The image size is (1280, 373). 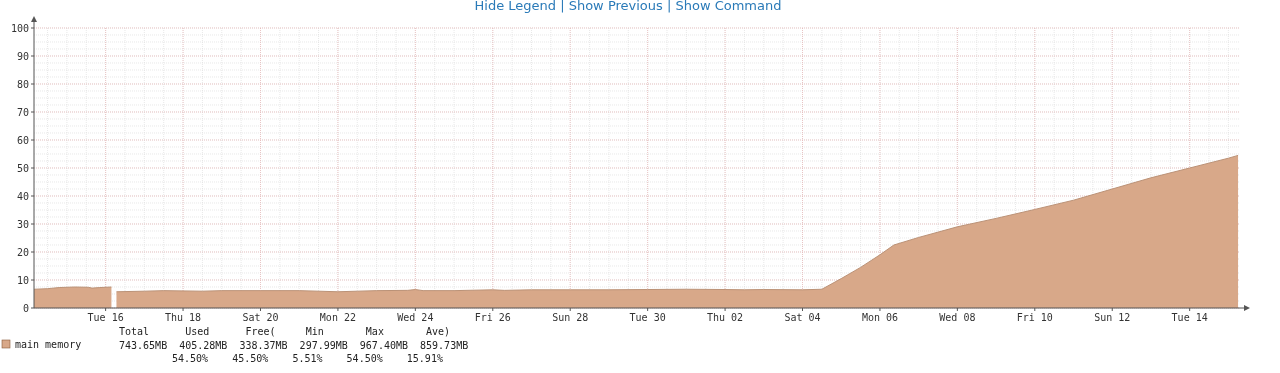 I want to click on x-tick-label: Tue 16, so click(x=105, y=317).